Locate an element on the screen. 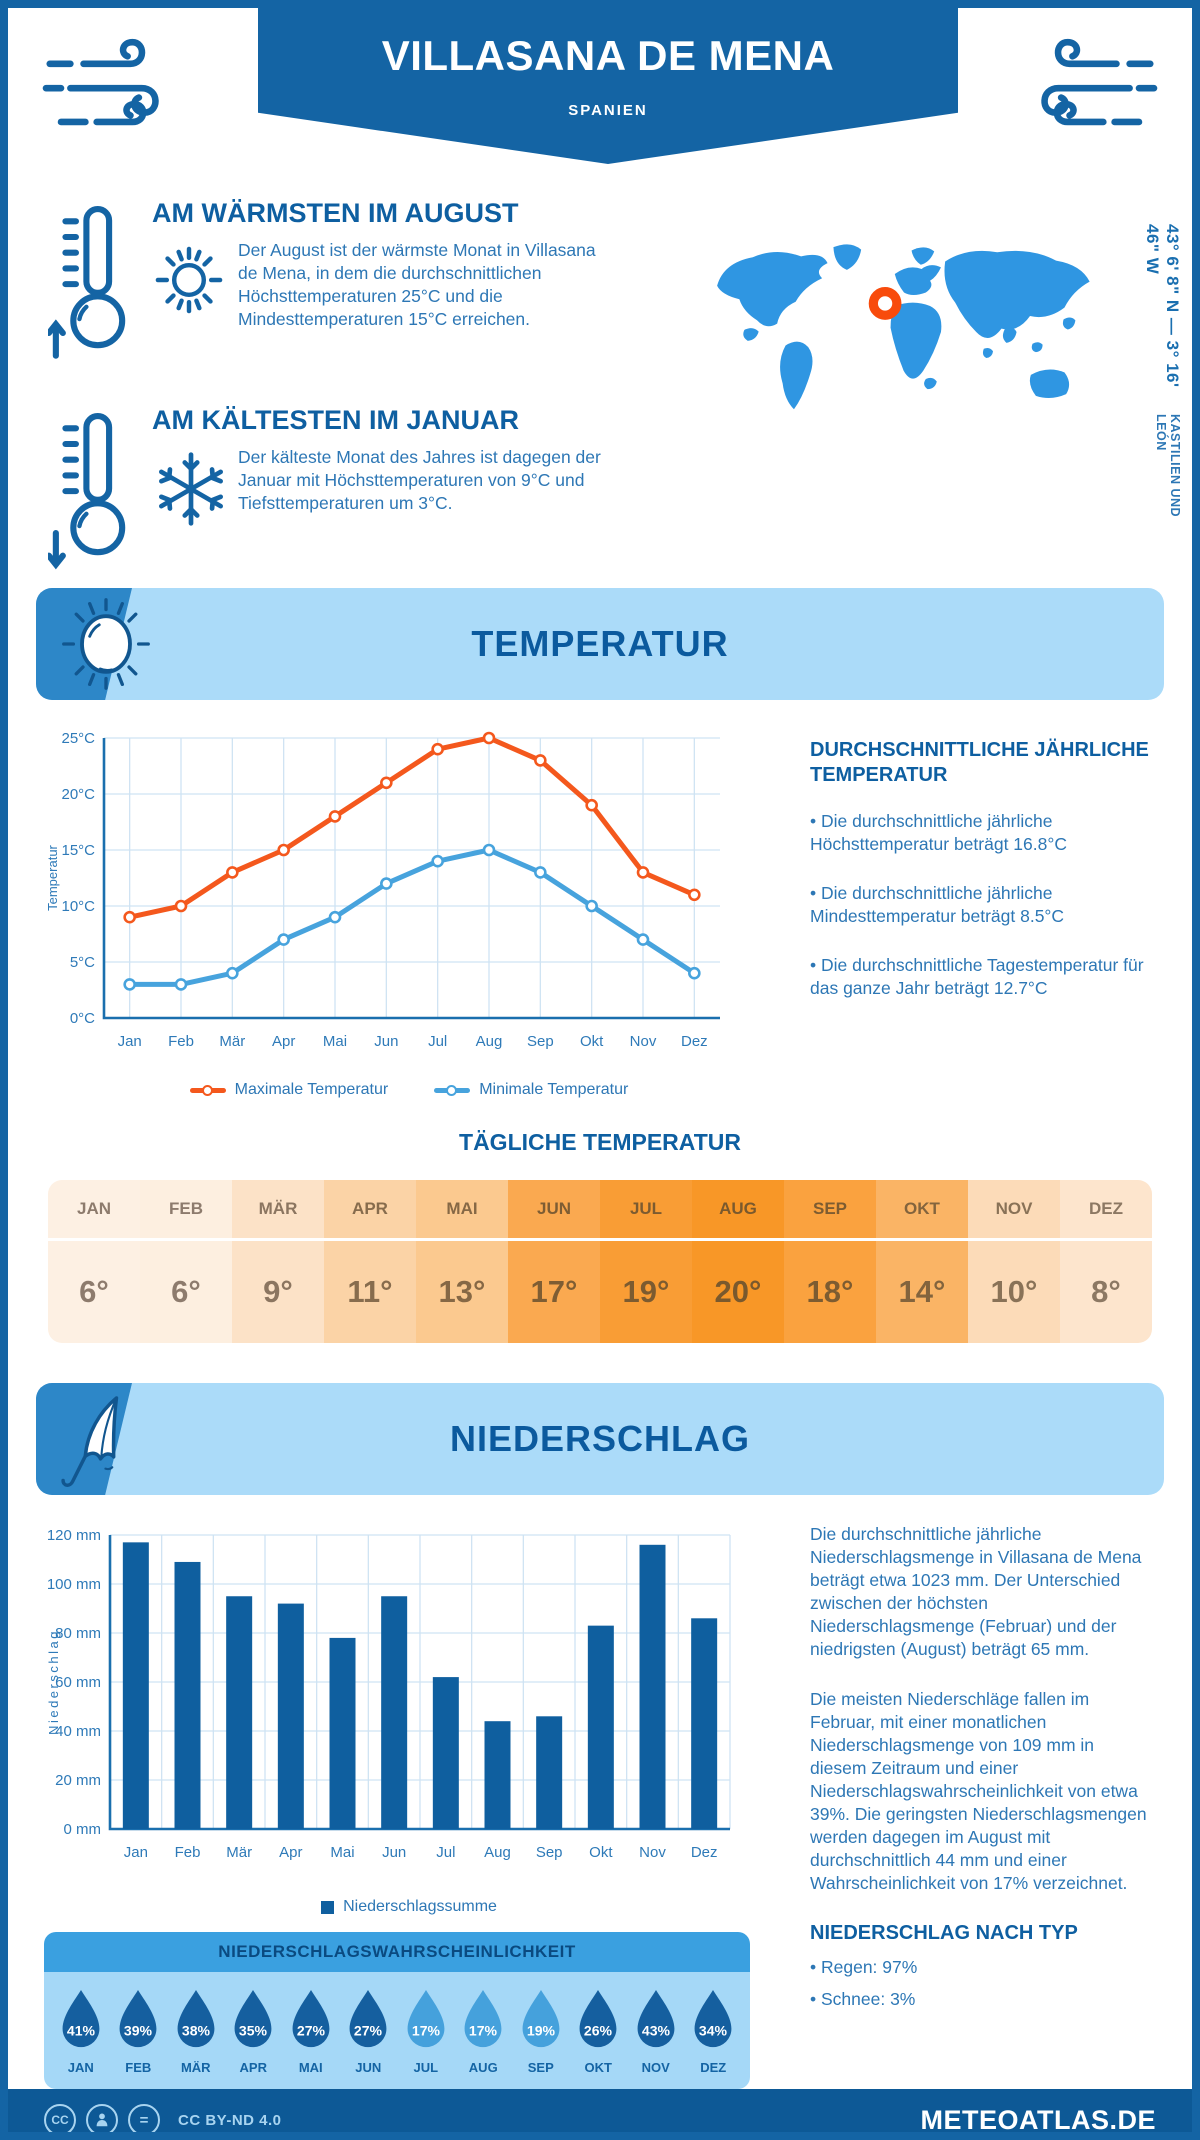 This screenshot has height=2140, width=1200. droplet-month: APR is located at coordinates (253, 2067).